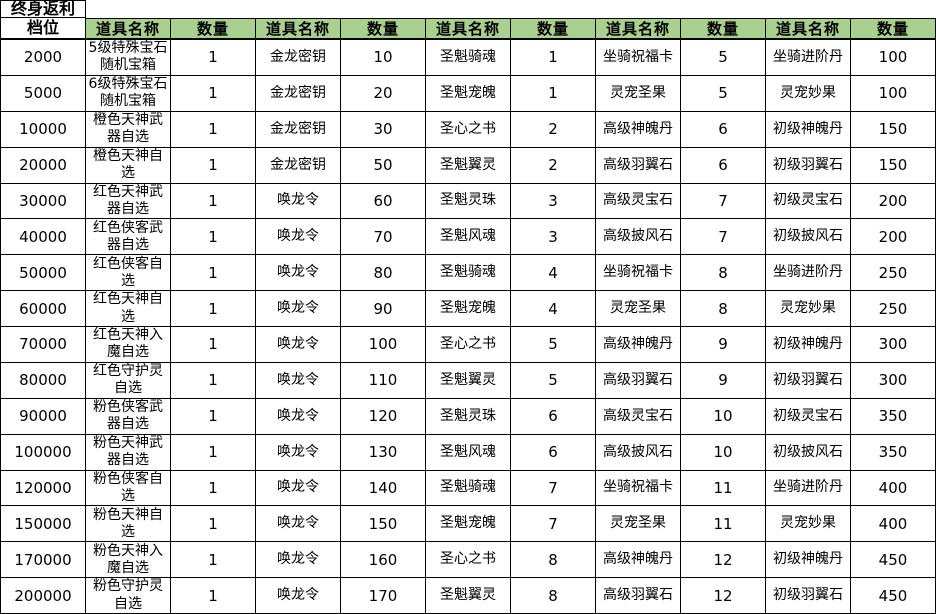 The width and height of the screenshot is (936, 614). What do you see at coordinates (893, 524) in the screenshot?
I see `item-qty-cell: 400` at bounding box center [893, 524].